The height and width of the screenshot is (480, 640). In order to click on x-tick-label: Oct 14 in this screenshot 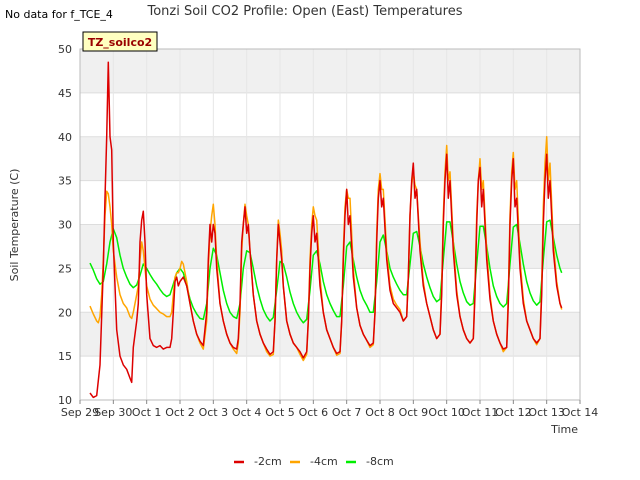, I will do `click(580, 412)`.